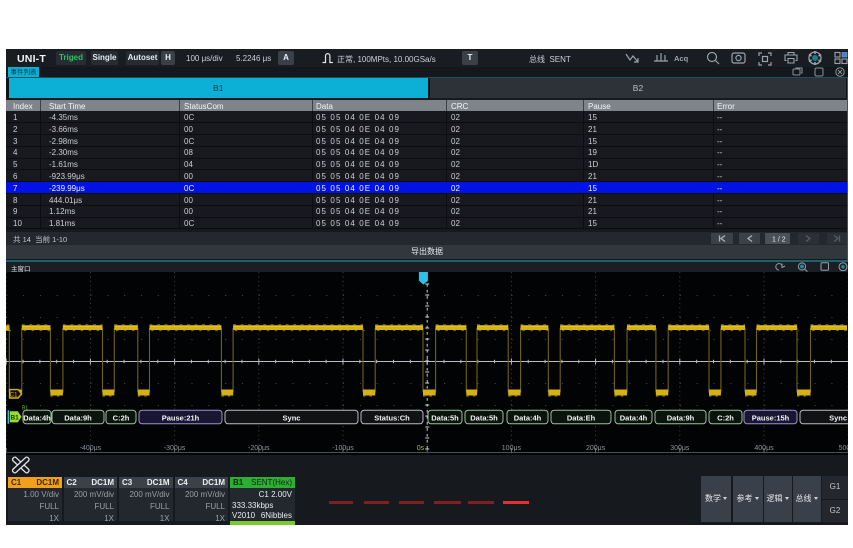 This screenshot has height=548, width=853. I want to click on svg-text: C1, so click(14, 396).